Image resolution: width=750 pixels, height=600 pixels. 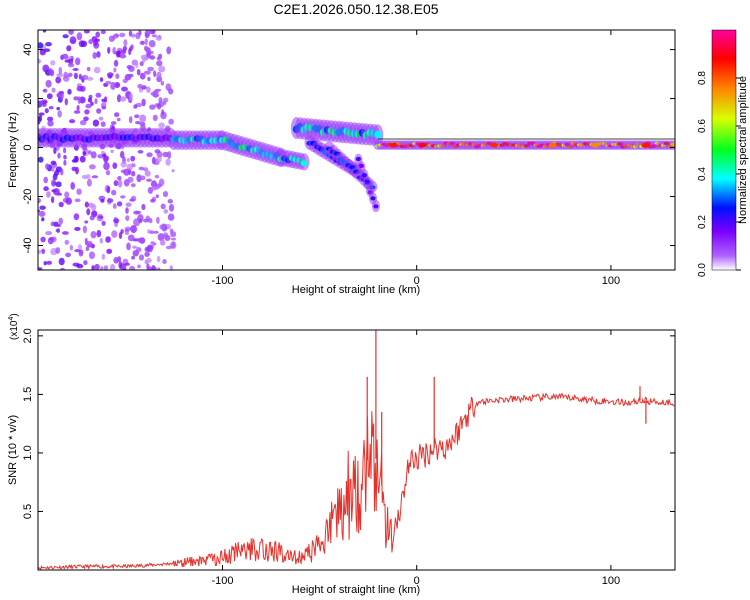 I want to click on spectrogram-band-mid-core, so click(x=304, y=163).